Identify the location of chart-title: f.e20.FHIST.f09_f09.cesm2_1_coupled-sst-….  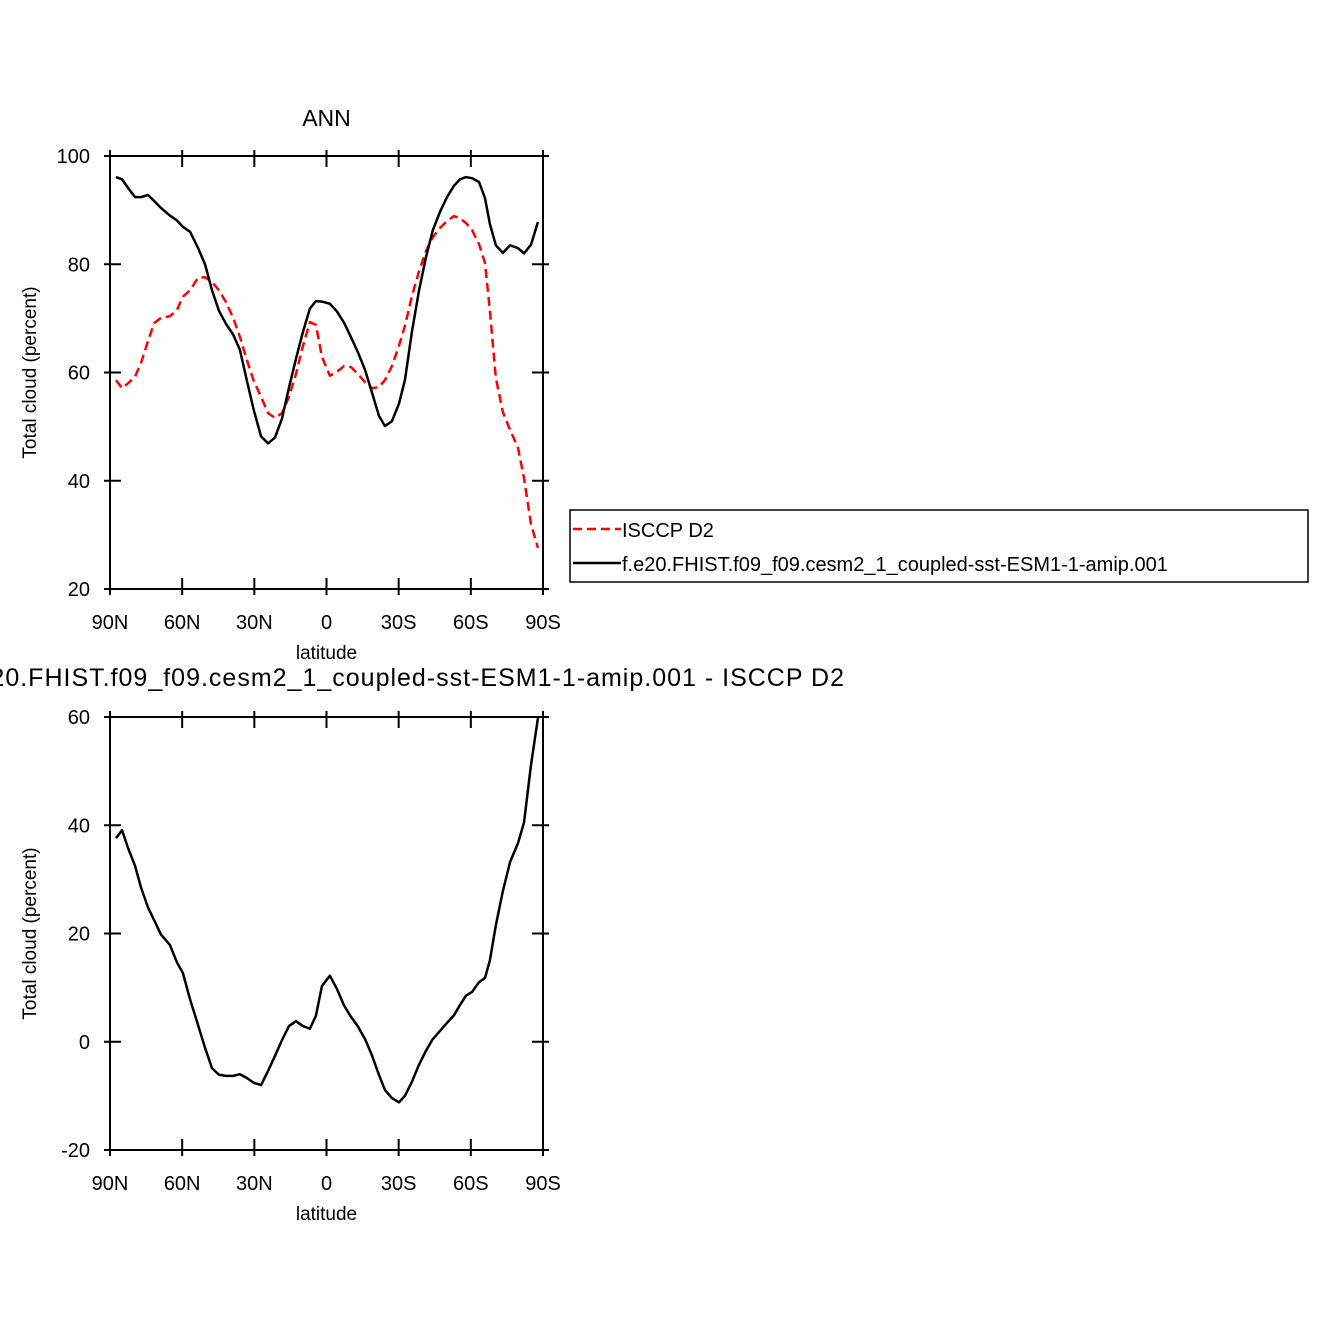
(422, 678).